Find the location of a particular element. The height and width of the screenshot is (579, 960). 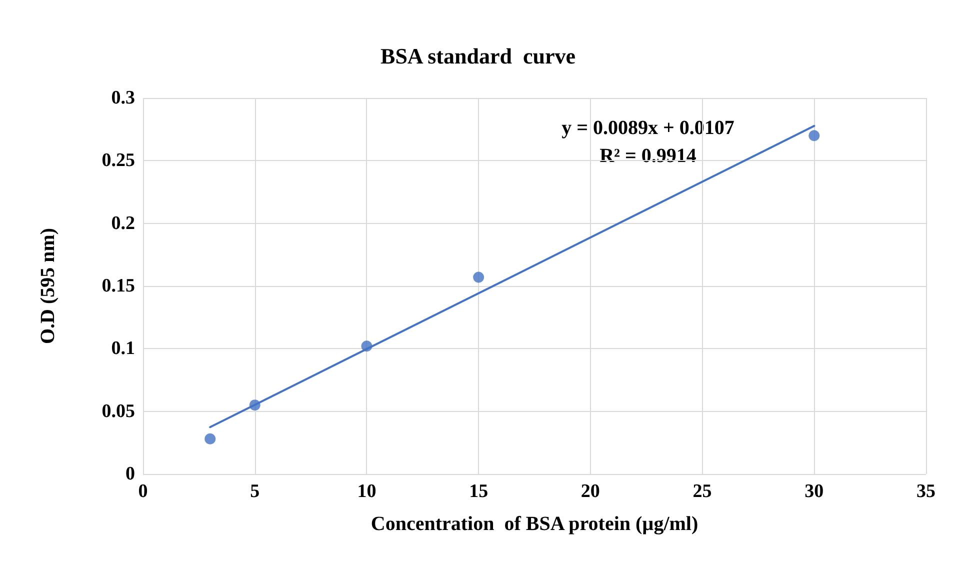

x-tick-label: 0 is located at coordinates (143, 491).